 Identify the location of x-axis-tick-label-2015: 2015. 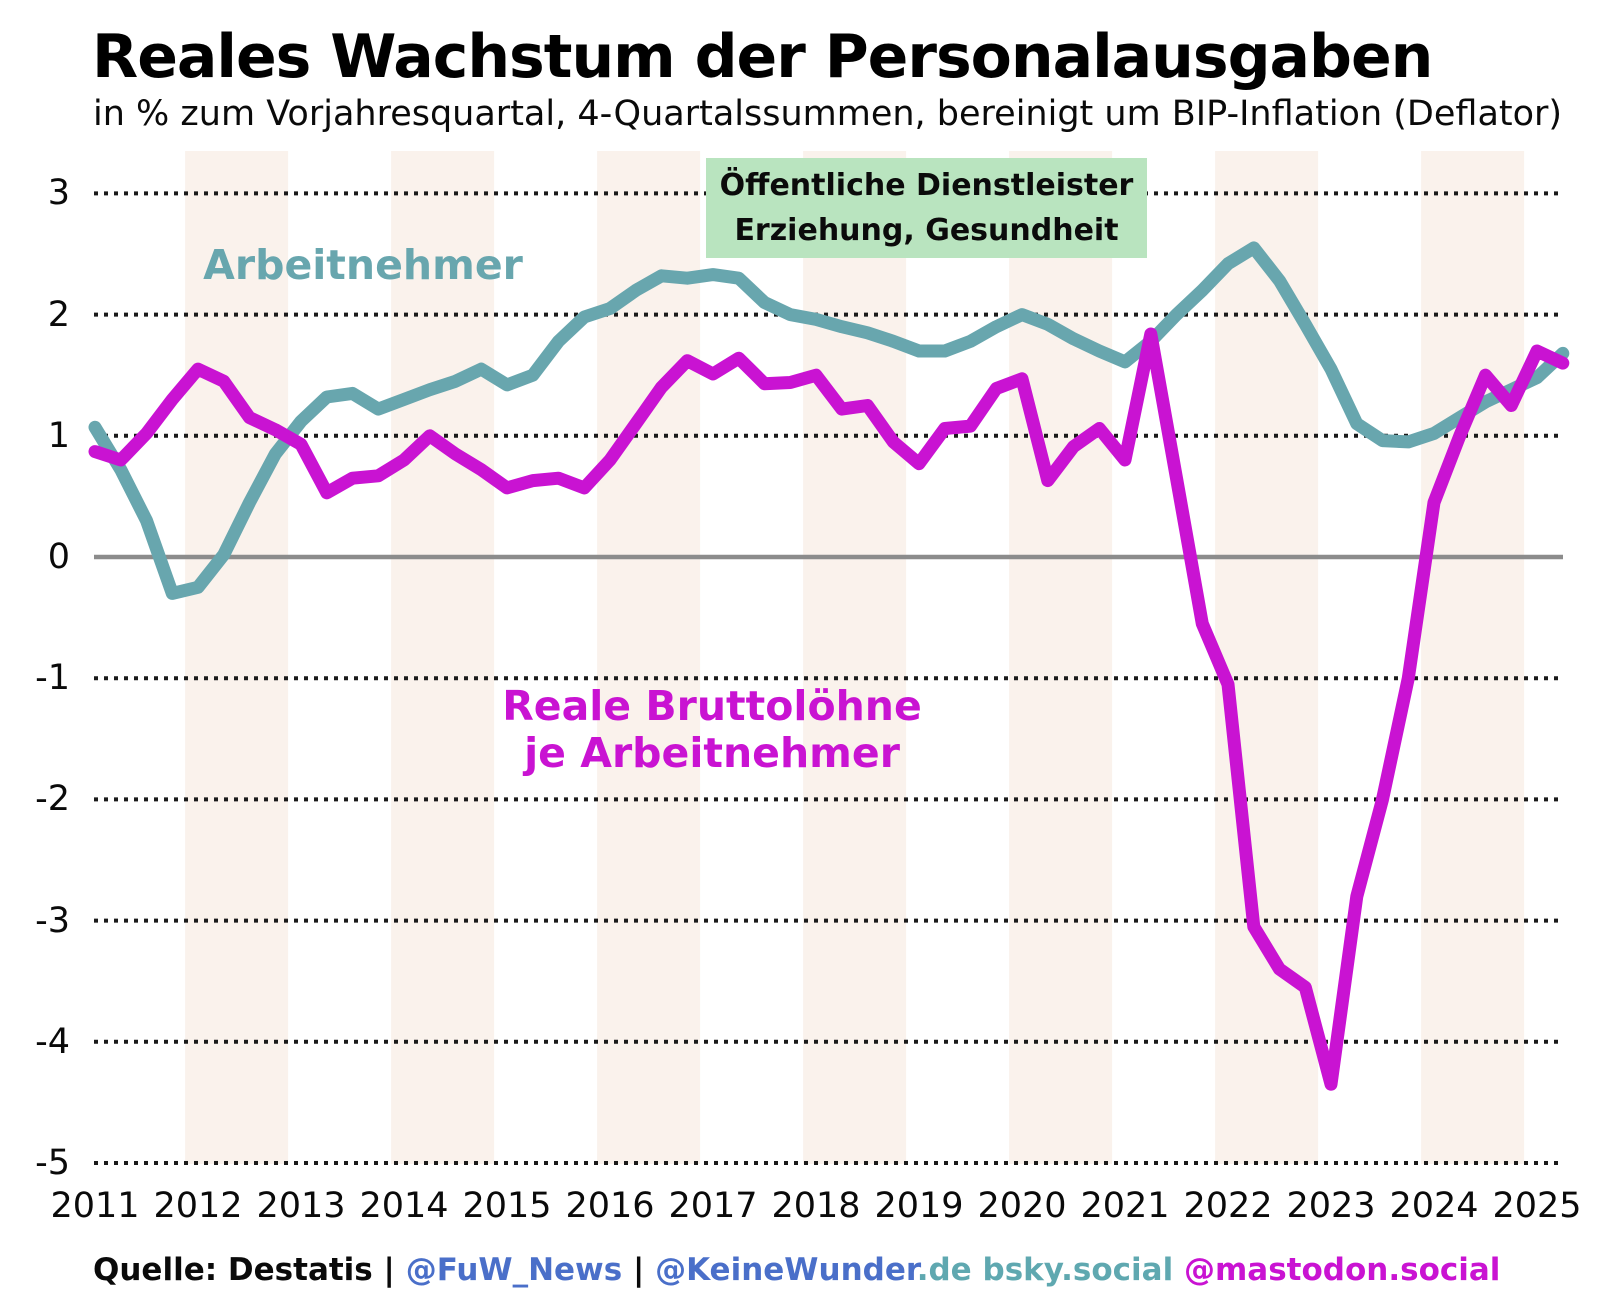
(507, 1206).